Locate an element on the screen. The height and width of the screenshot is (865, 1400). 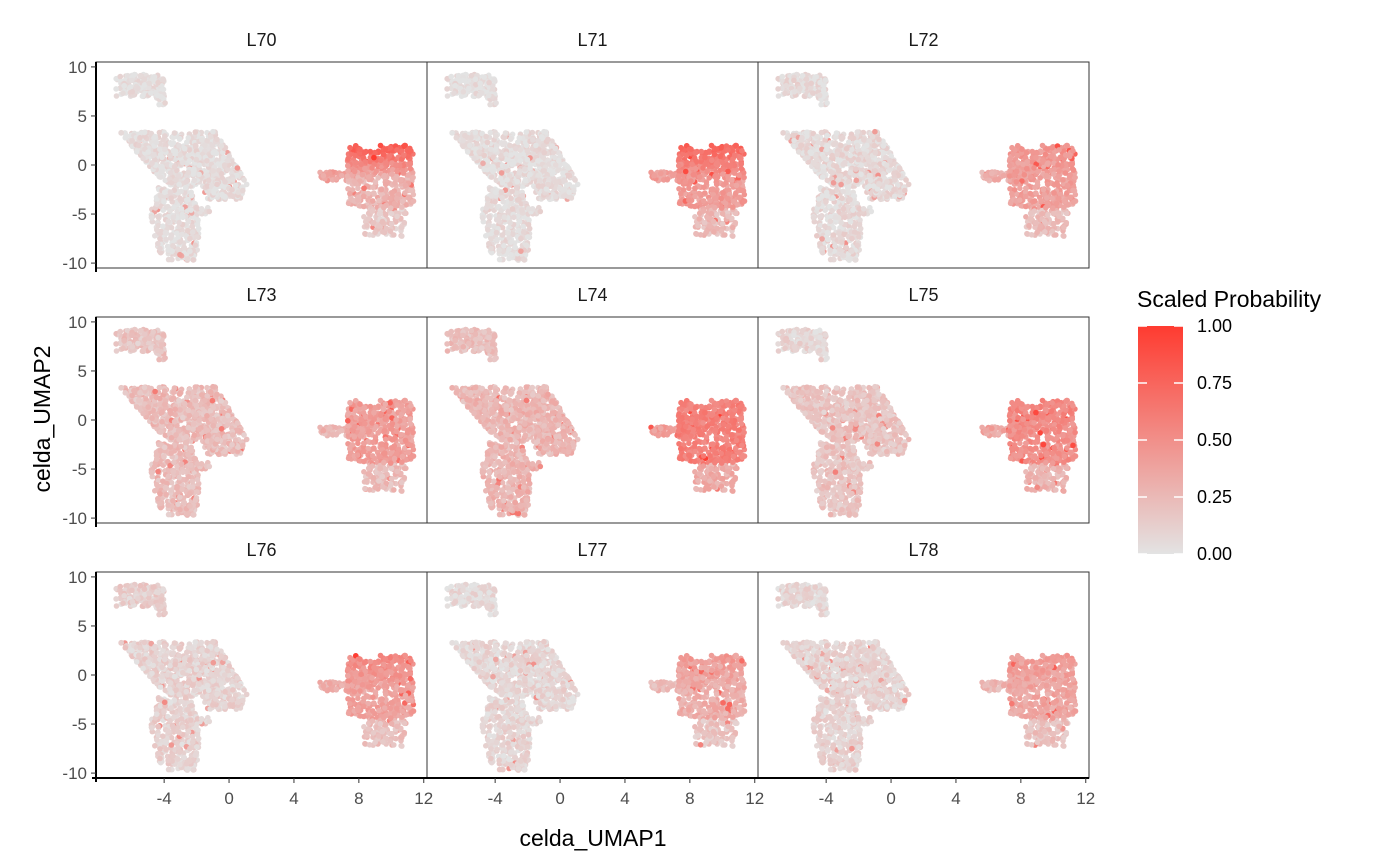
facet-strip-label: L70 is located at coordinates (261, 40).